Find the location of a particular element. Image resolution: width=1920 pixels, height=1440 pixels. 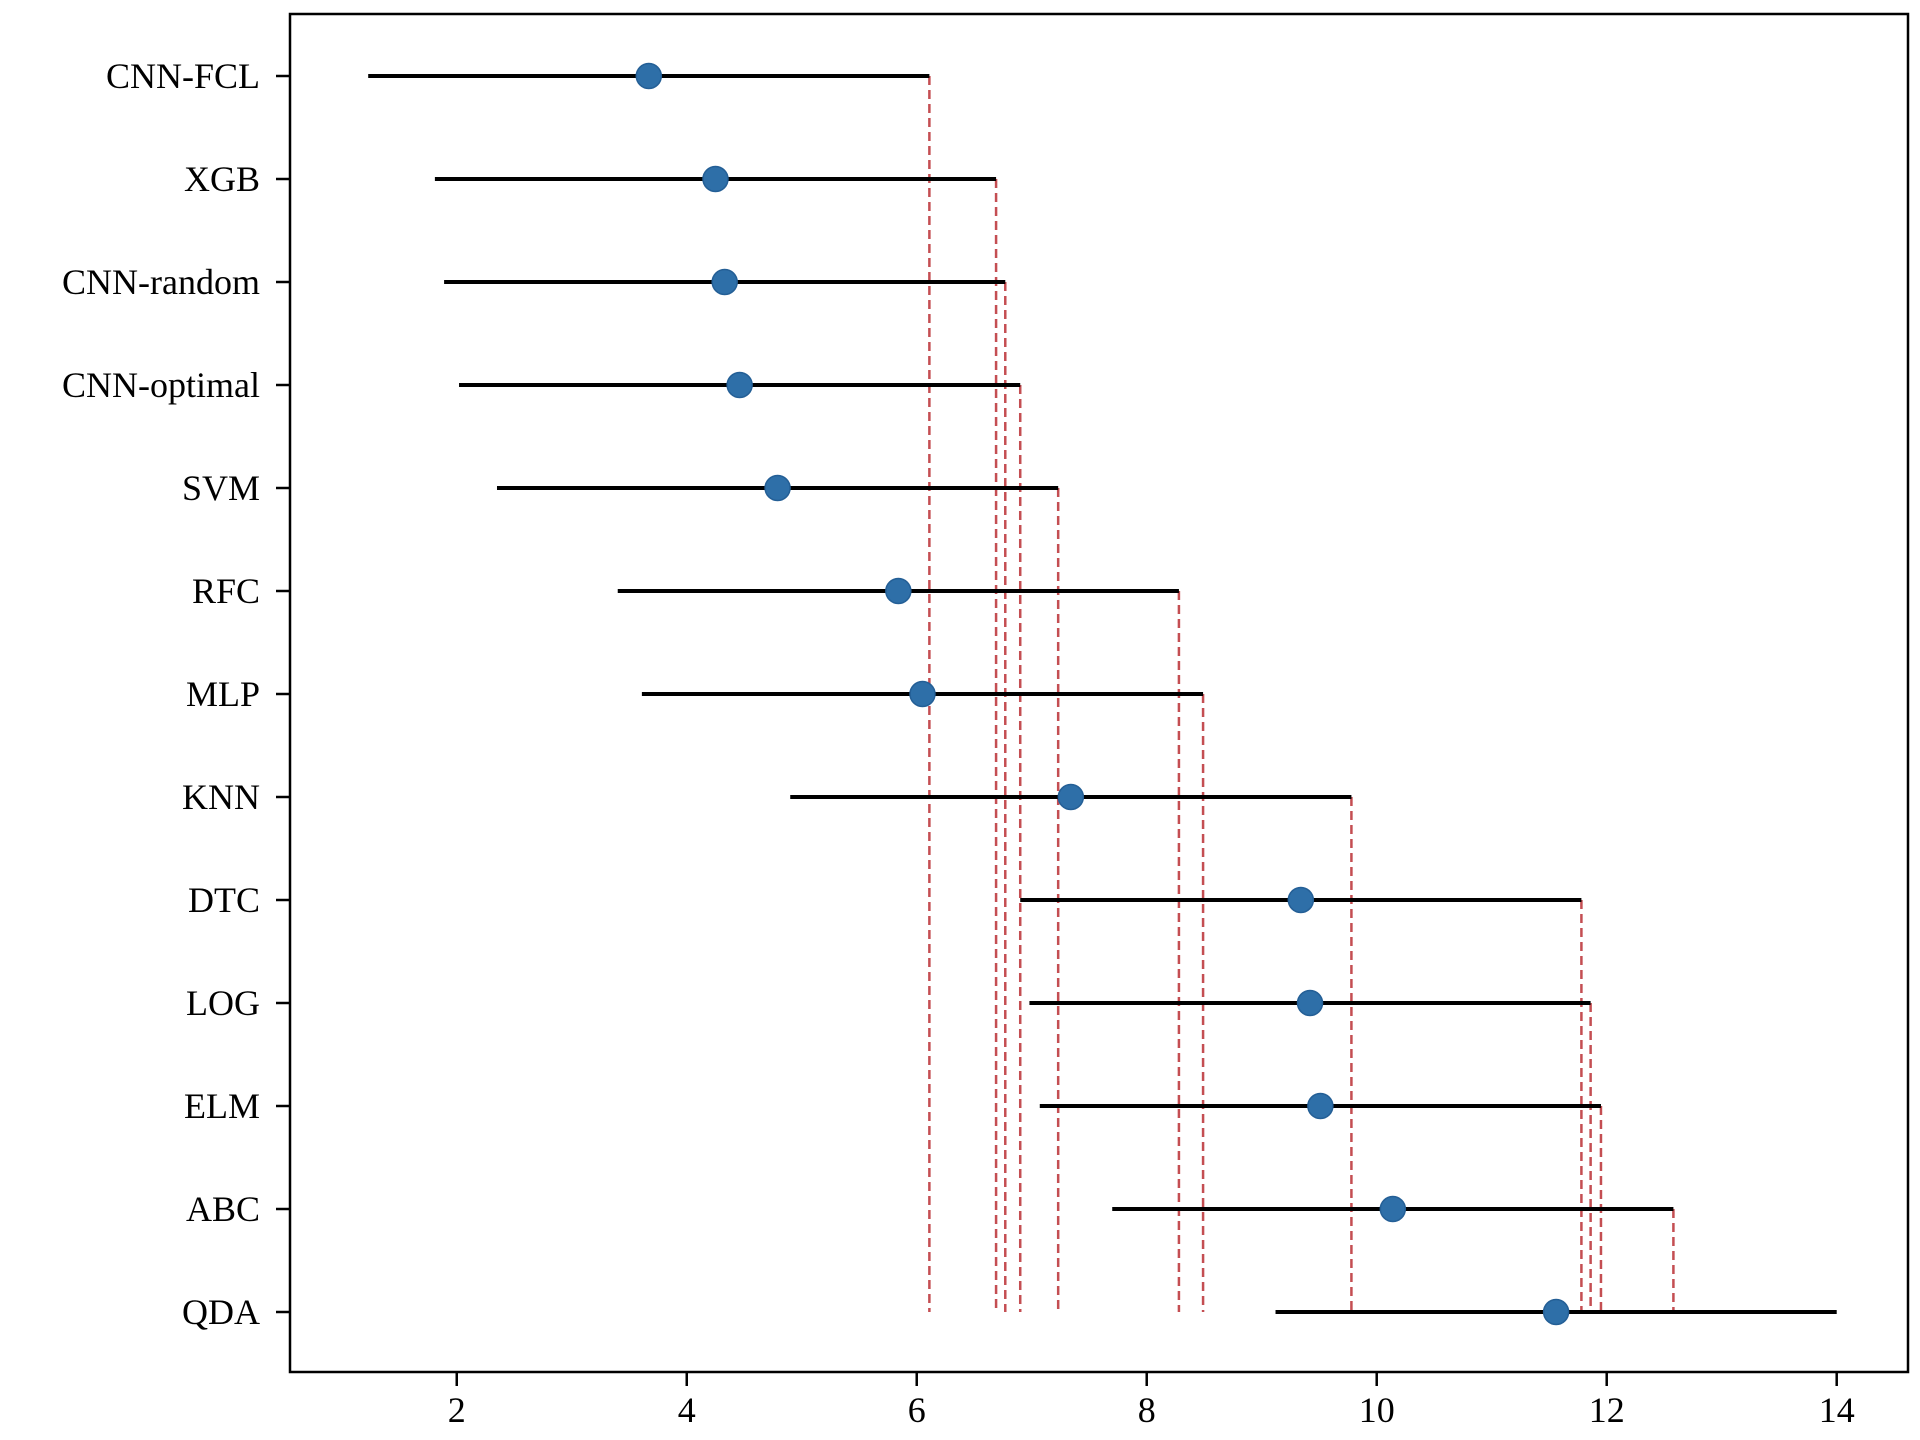

y-tick-label-xgb: XGB is located at coordinates (222, 179).